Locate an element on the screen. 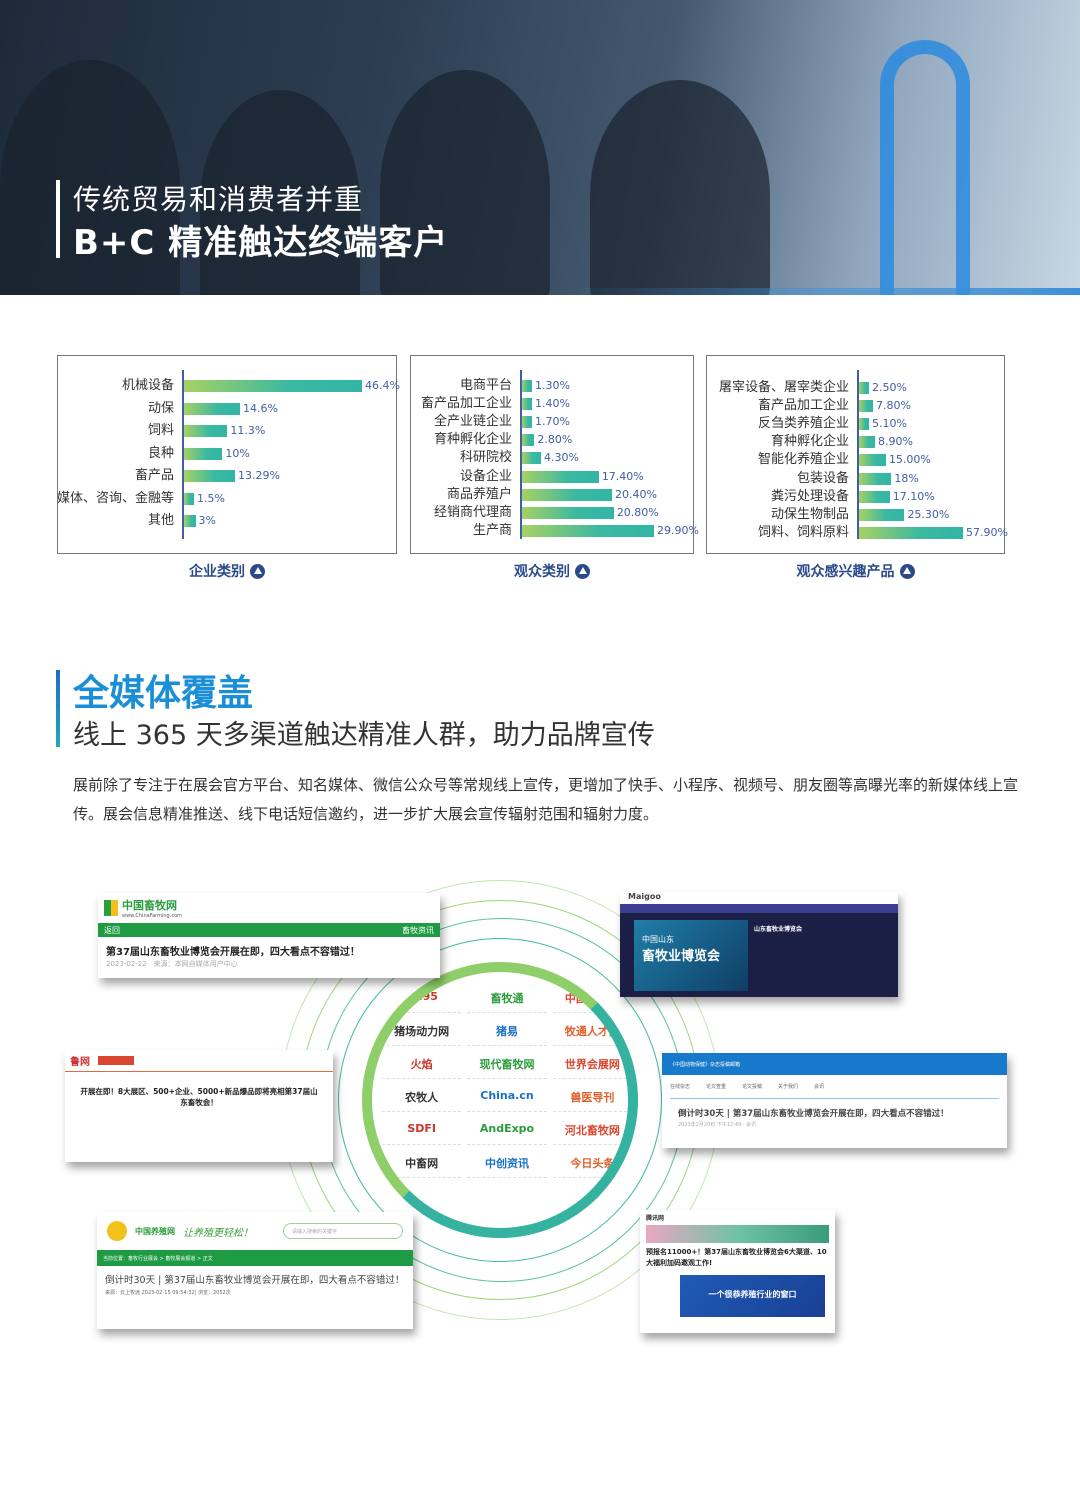  category-label: 畜产品加工企业 is located at coordinates (803, 406).